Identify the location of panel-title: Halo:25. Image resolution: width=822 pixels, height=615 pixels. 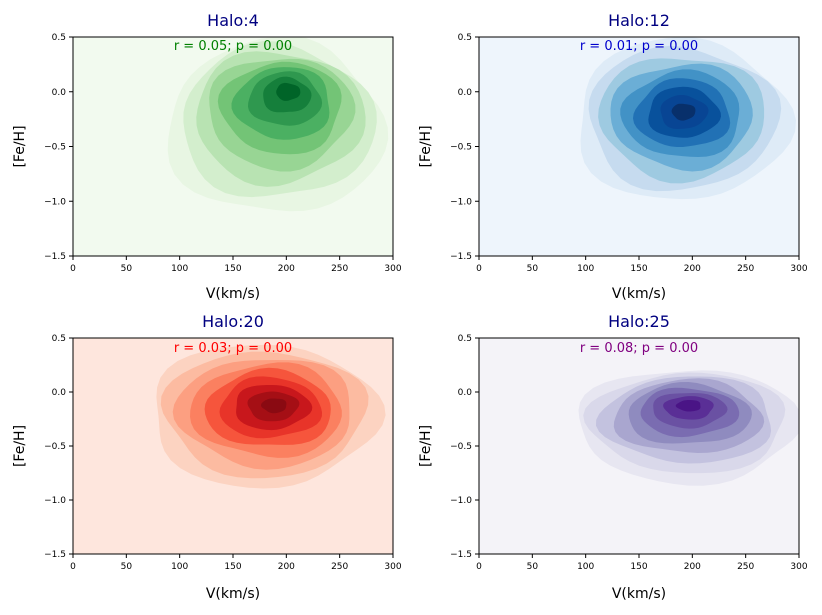
(639, 321).